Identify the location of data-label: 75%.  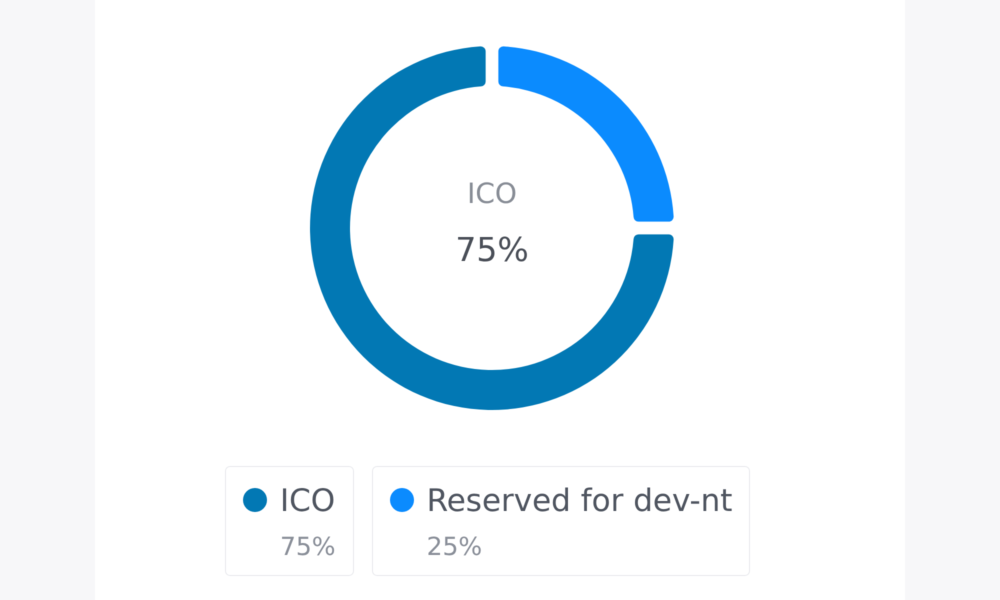
(492, 249).